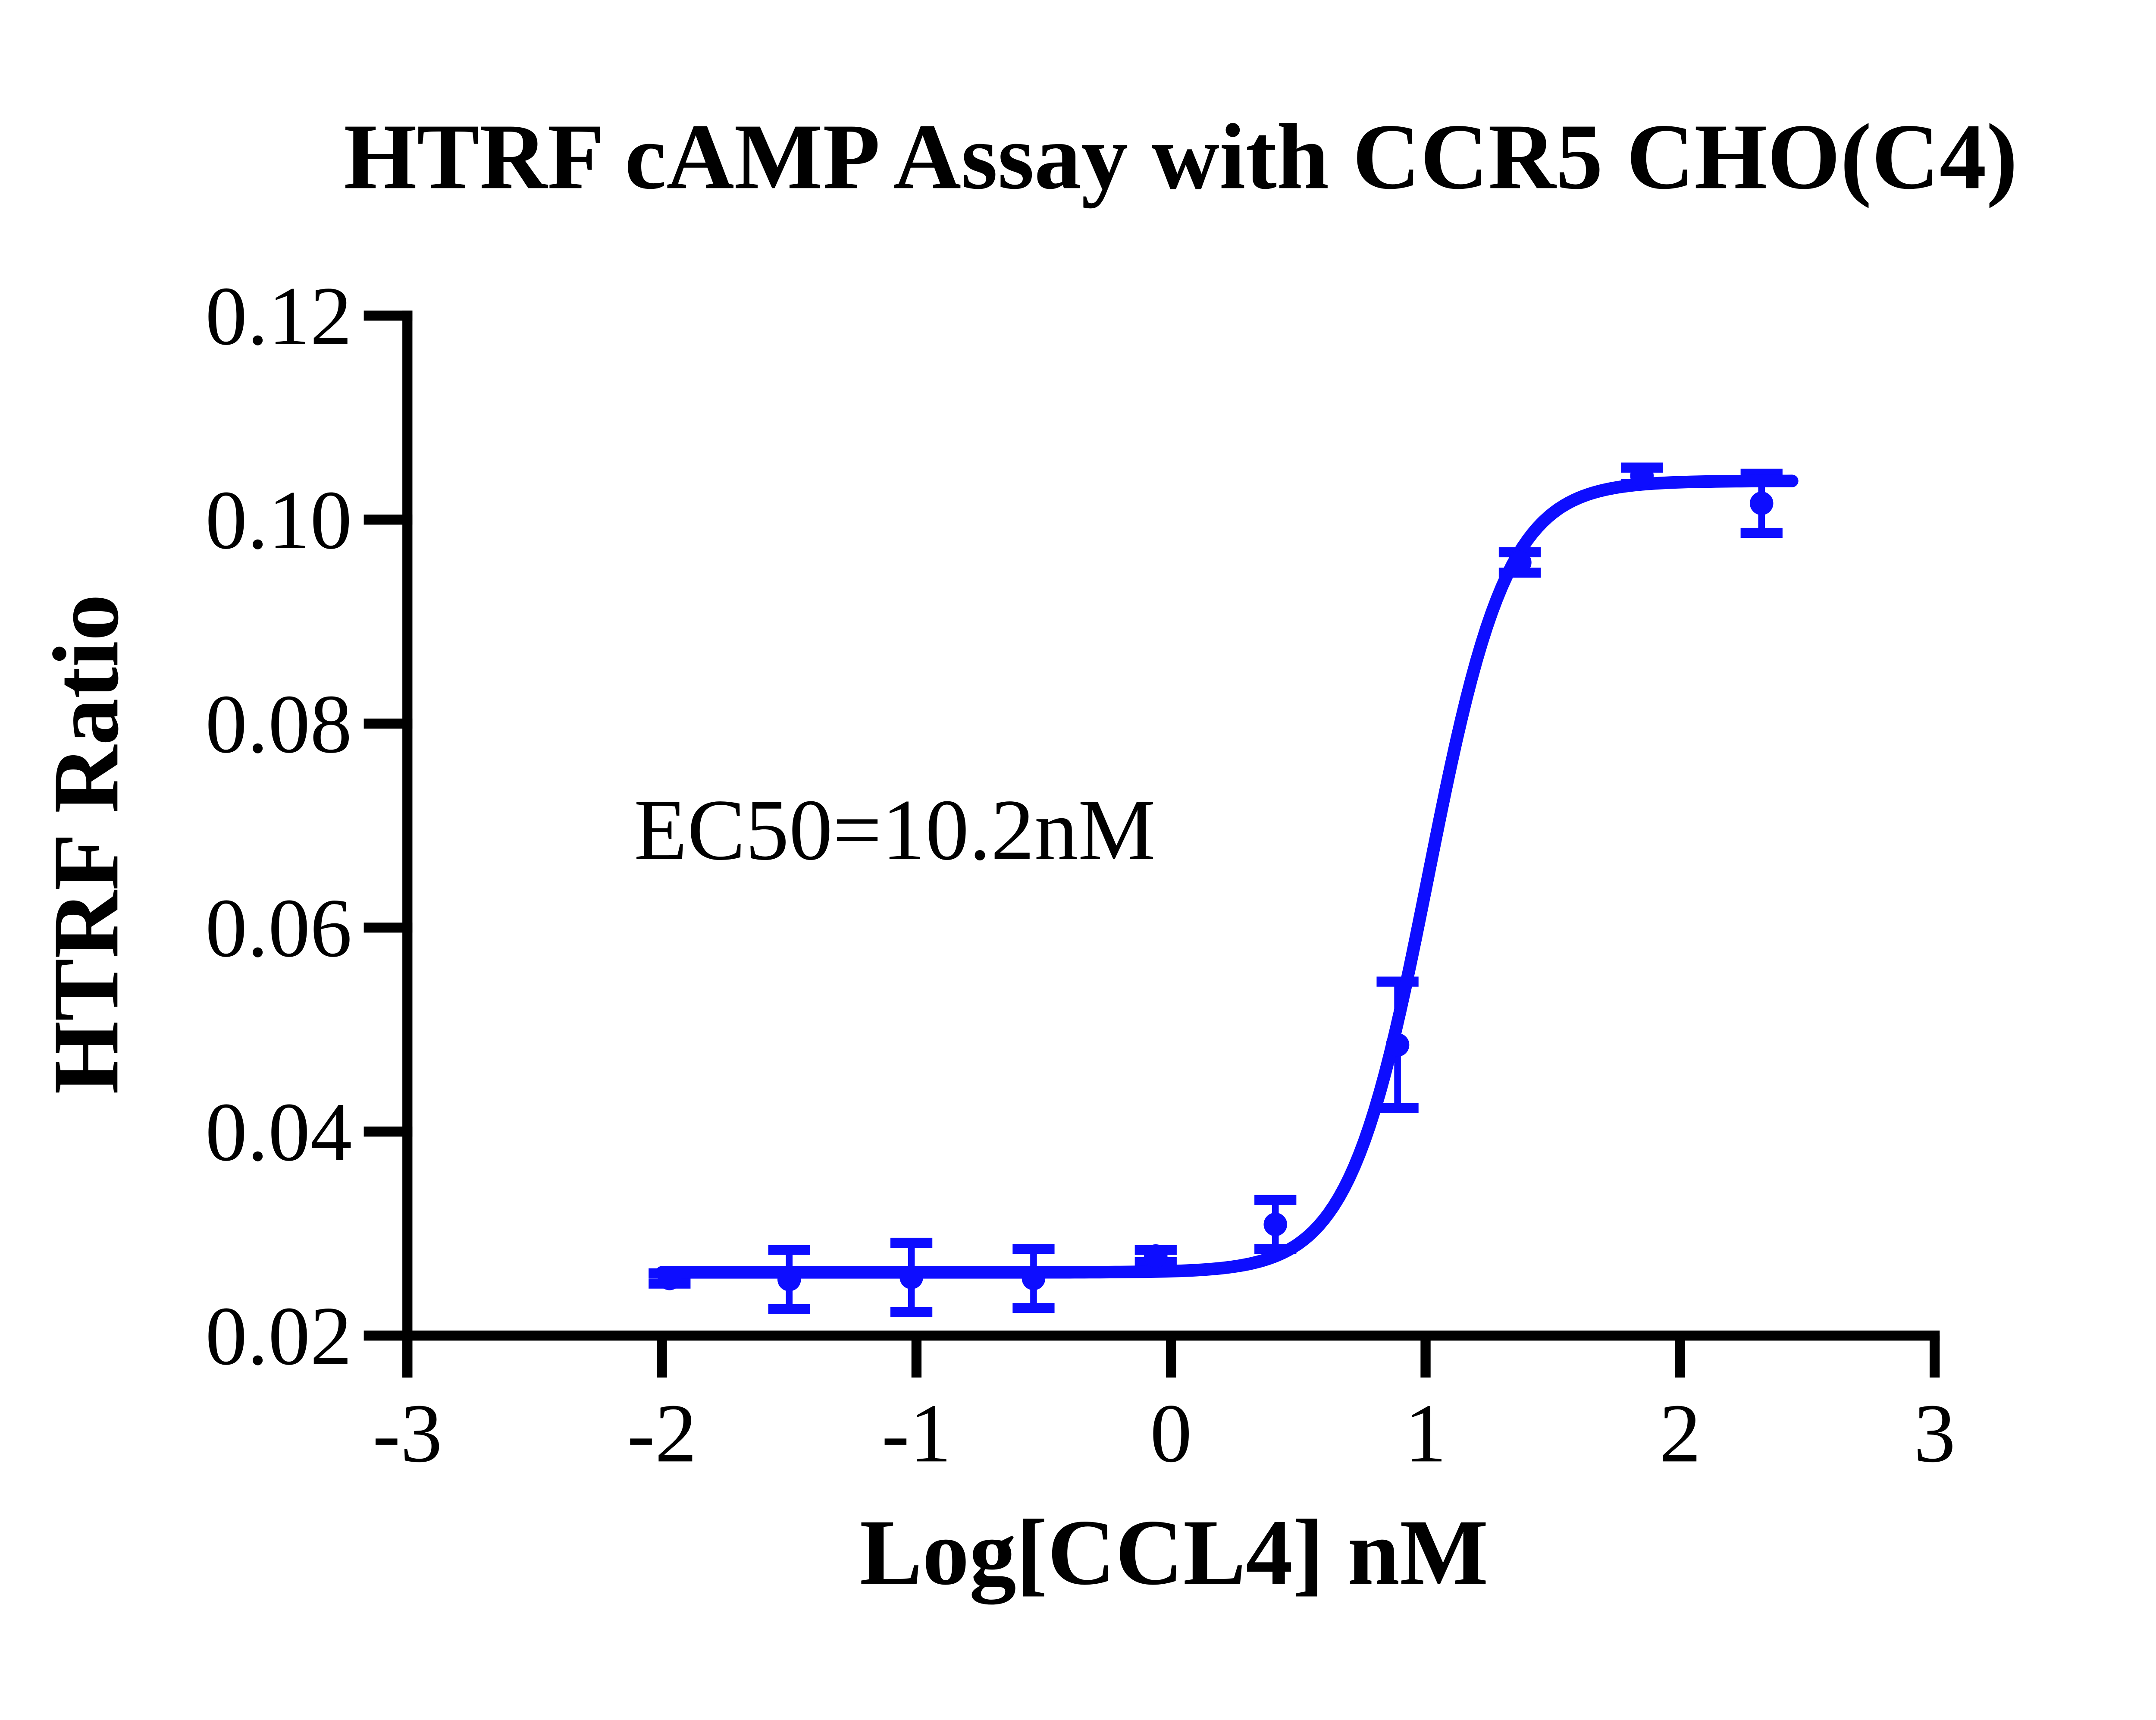 Image resolution: width=2156 pixels, height=1720 pixels. Describe the element at coordinates (1935, 1434) in the screenshot. I see `x-tick-label: 3` at that location.